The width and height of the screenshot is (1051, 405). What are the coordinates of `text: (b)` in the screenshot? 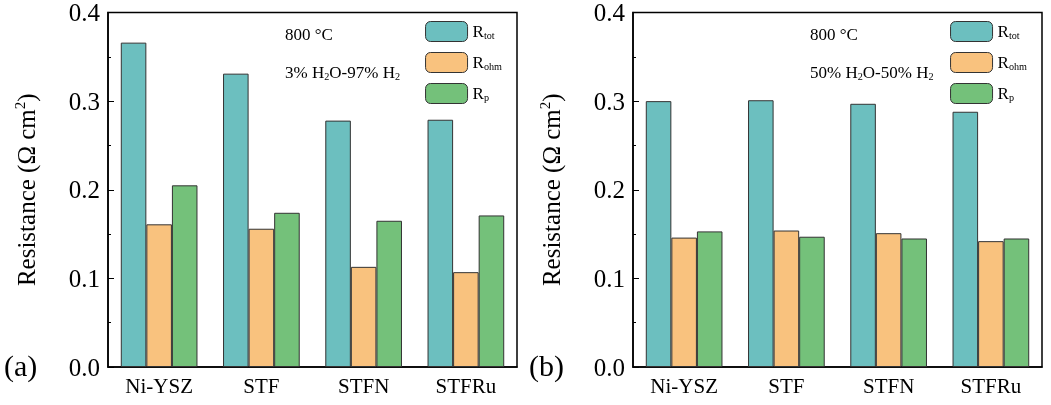 It's located at (546, 365).